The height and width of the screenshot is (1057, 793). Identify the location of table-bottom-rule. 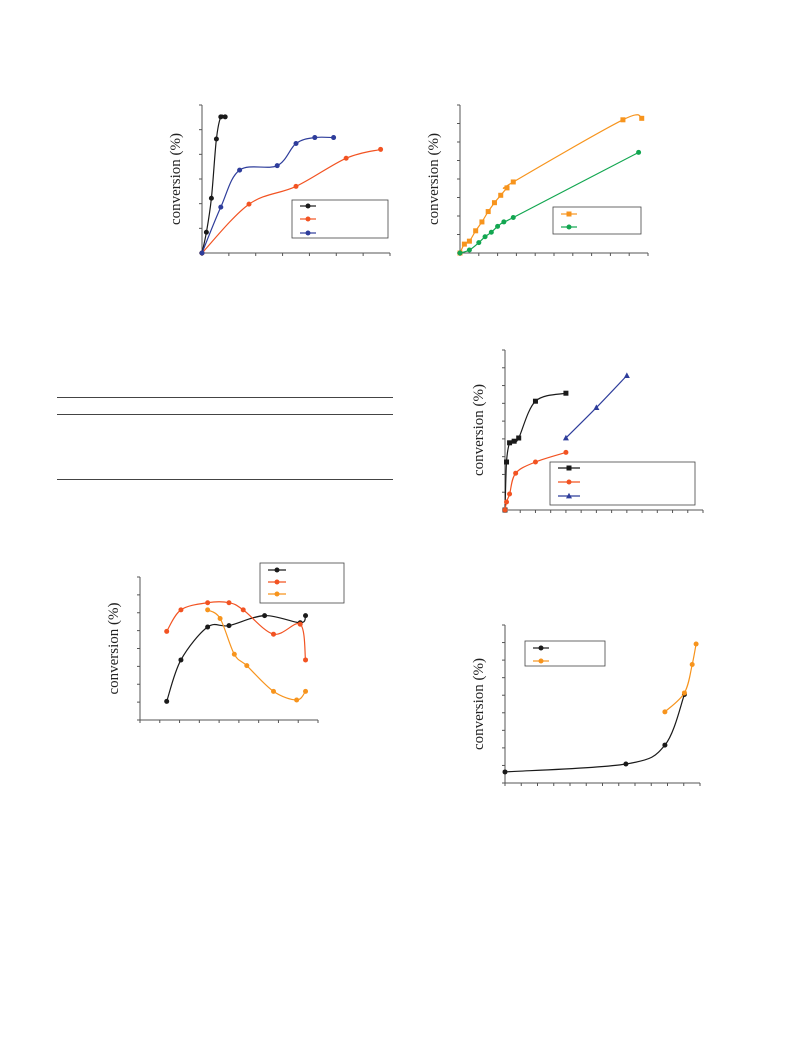
(225, 479).